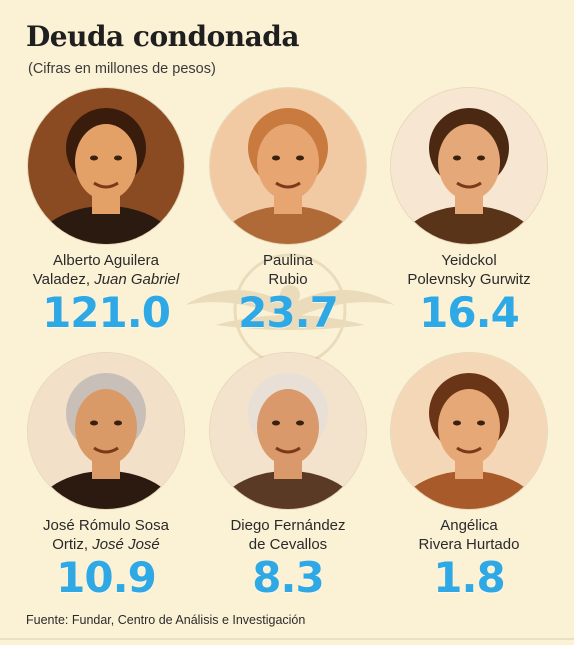 The height and width of the screenshot is (645, 574). I want to click on entry-card: José Rómulo Sosa Ortiz, José José 10.9, so click(106, 476).